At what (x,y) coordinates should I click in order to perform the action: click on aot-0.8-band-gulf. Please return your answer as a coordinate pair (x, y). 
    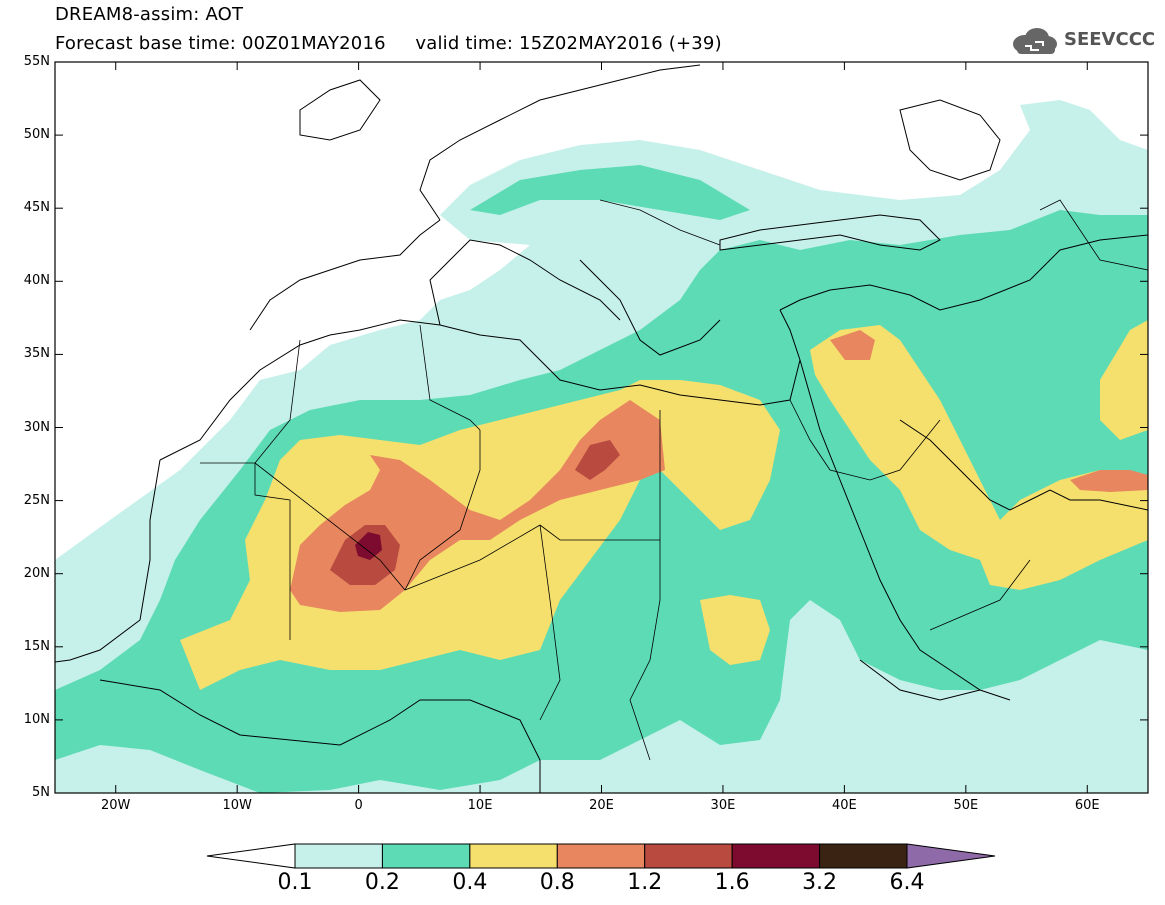
    Looking at the image, I should click on (1109, 481).